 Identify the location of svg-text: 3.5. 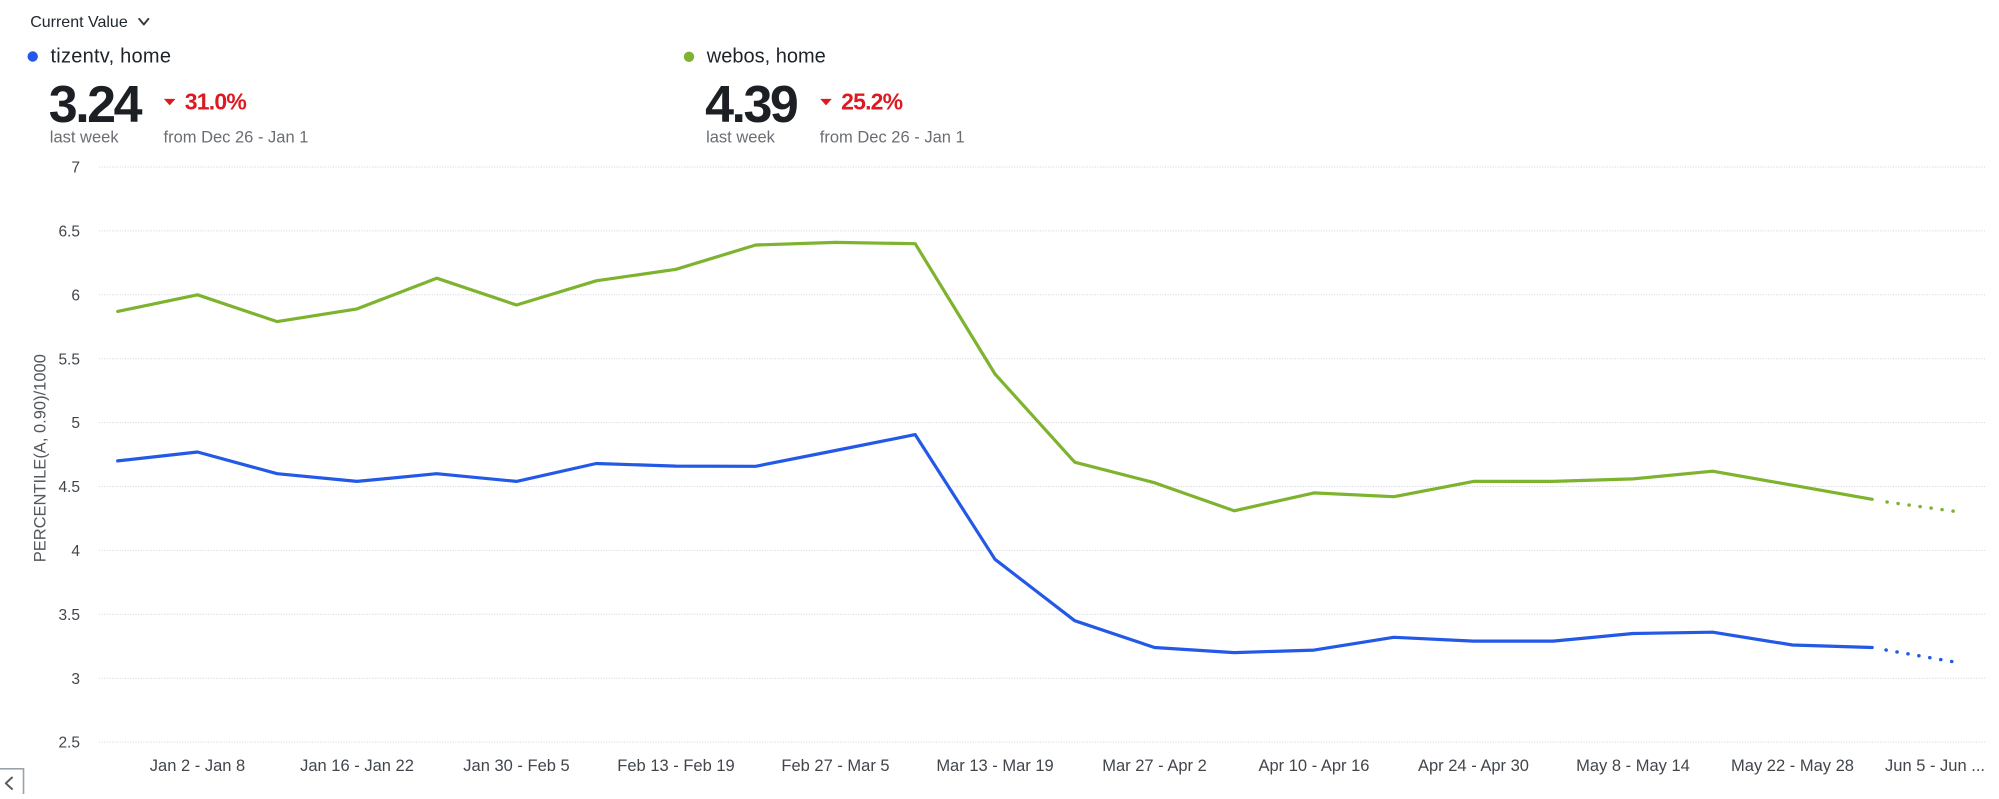
(69, 615).